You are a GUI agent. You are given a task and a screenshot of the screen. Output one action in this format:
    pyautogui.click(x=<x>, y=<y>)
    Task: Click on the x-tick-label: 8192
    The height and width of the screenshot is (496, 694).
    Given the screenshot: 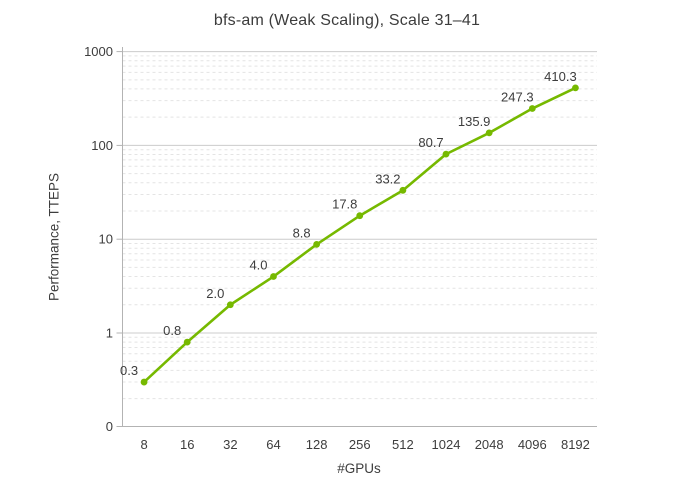 What is the action you would take?
    pyautogui.click(x=575, y=444)
    